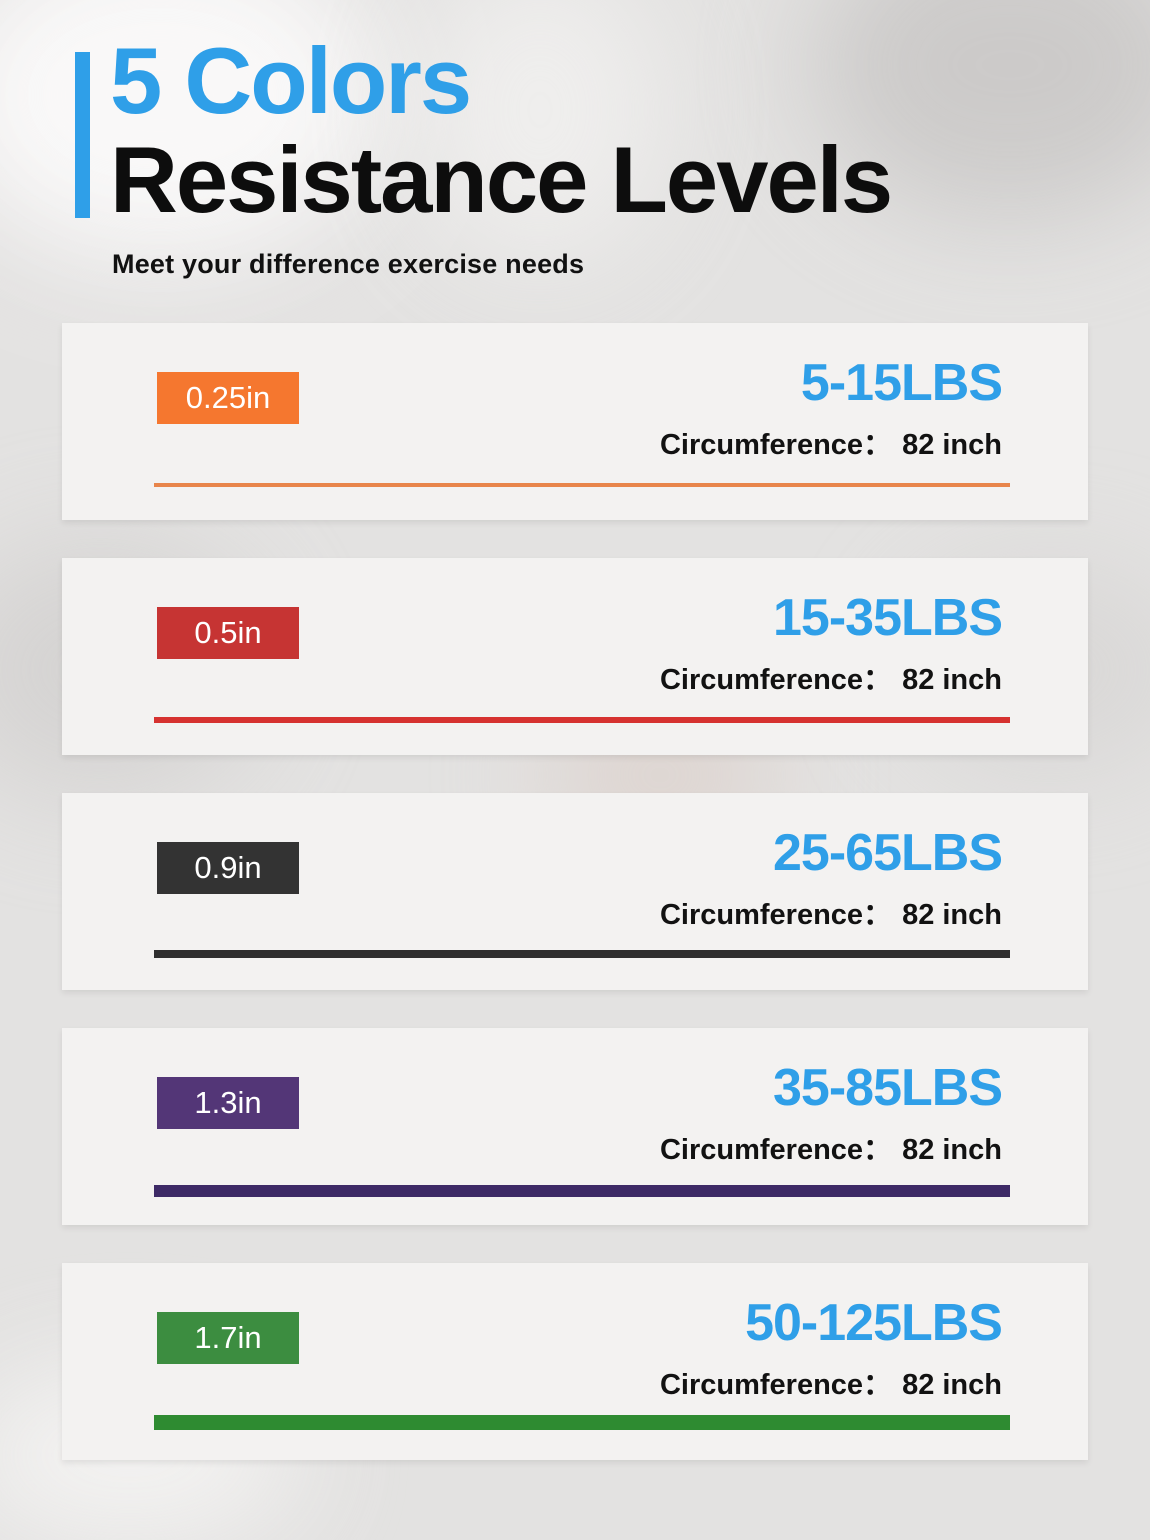 The image size is (1150, 1540). Describe the element at coordinates (901, 383) in the screenshot. I see `resistance-range: 5-15LBS` at that location.